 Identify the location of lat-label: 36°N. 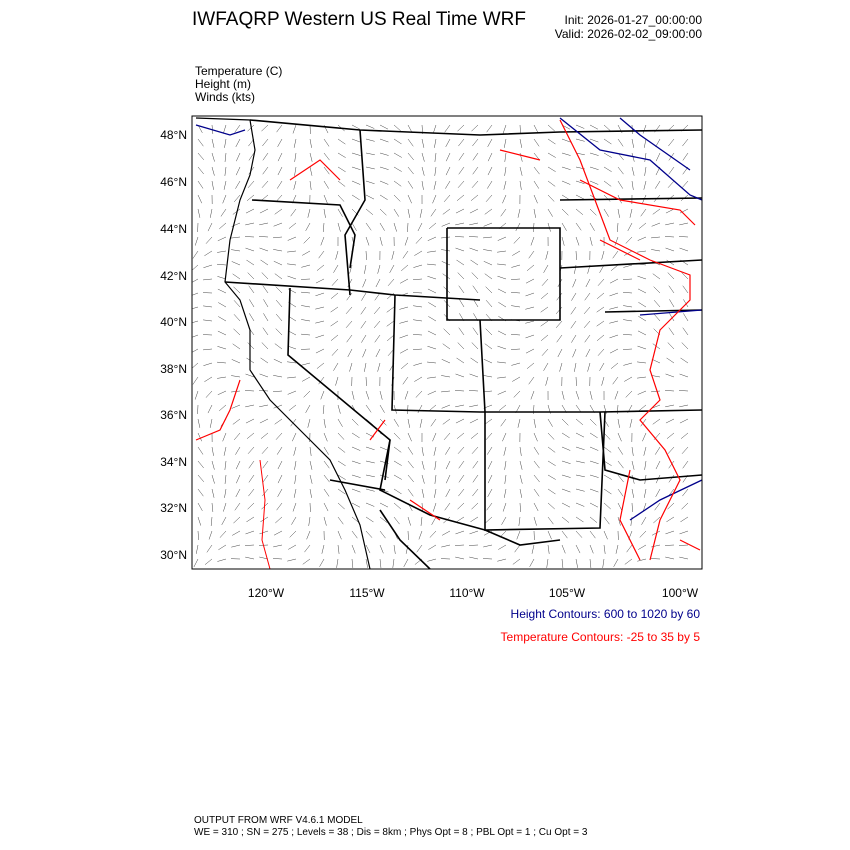
(173, 415).